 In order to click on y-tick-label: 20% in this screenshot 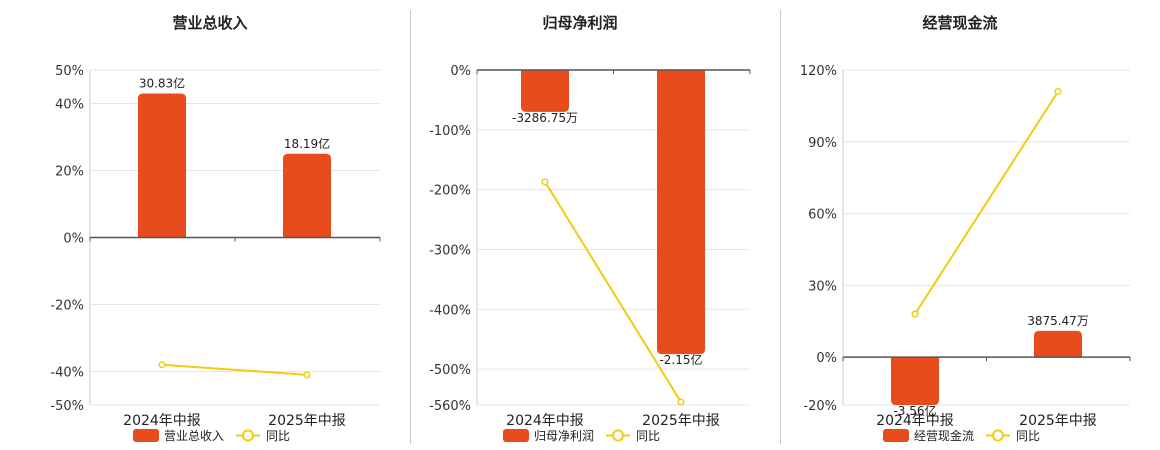, I will do `click(69, 172)`.